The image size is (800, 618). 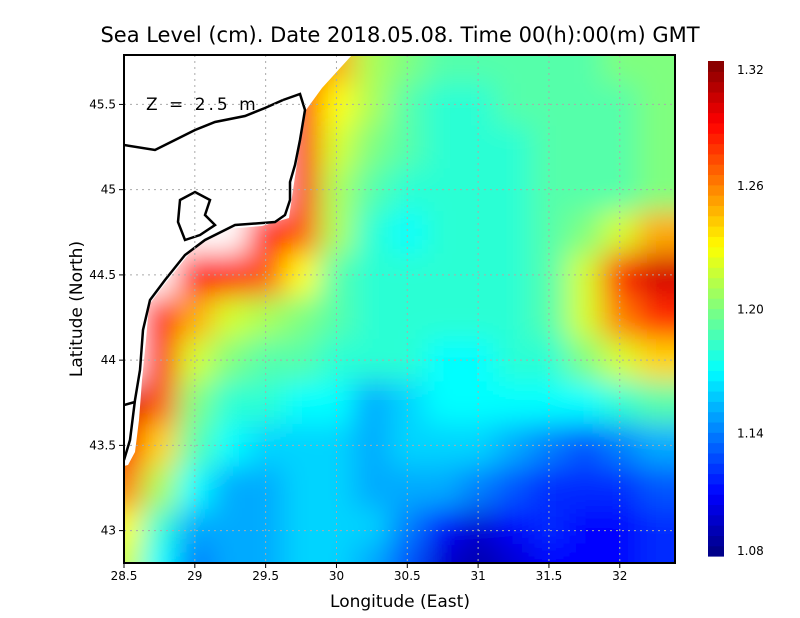 What do you see at coordinates (750, 70) in the screenshot?
I see `colorbar-tick-label: 1.32` at bounding box center [750, 70].